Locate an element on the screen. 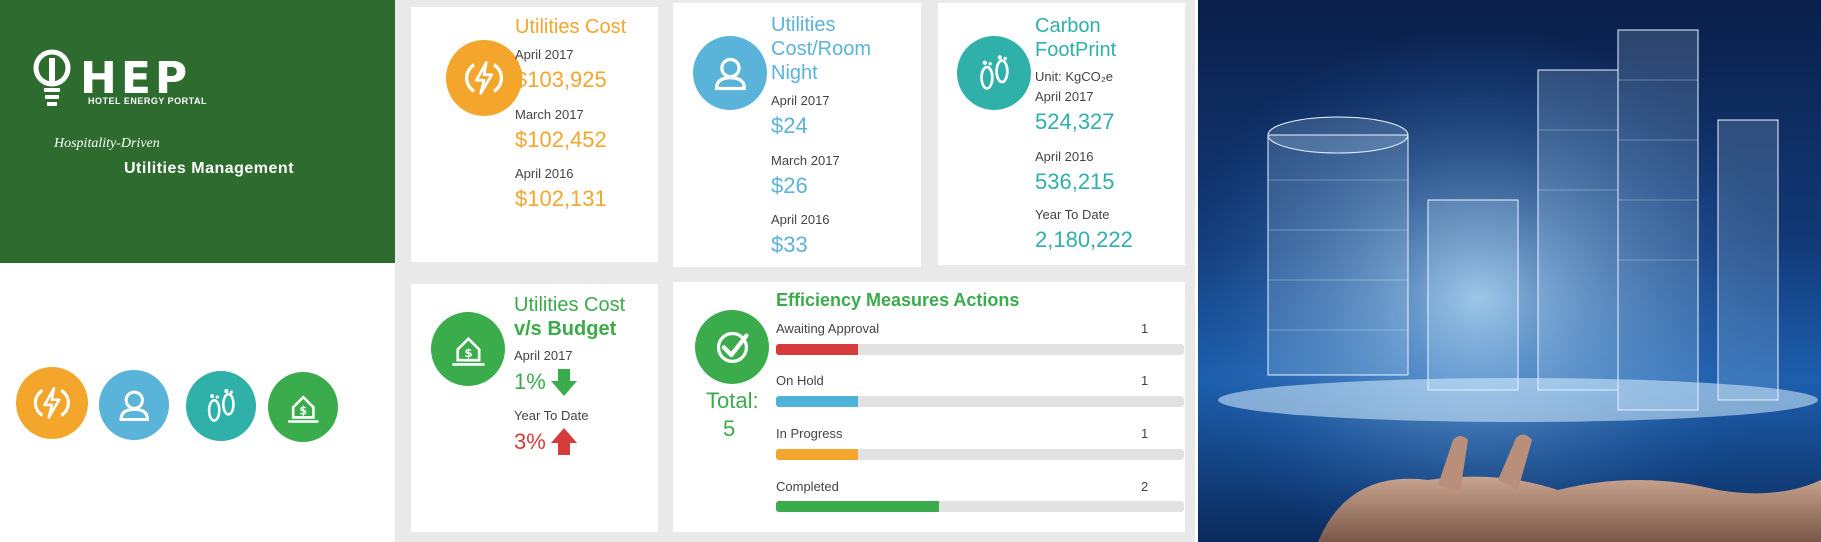  budget-variance: 1% is located at coordinates (546, 382).